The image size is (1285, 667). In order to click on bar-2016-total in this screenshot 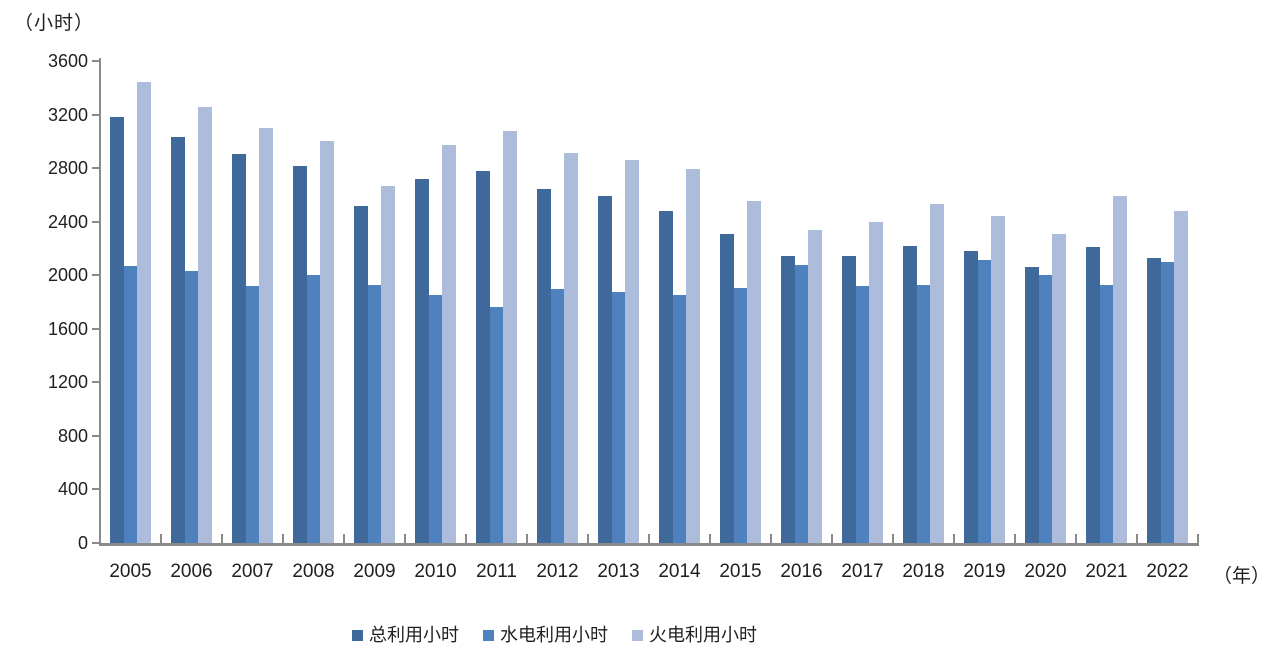, I will do `click(788, 399)`.